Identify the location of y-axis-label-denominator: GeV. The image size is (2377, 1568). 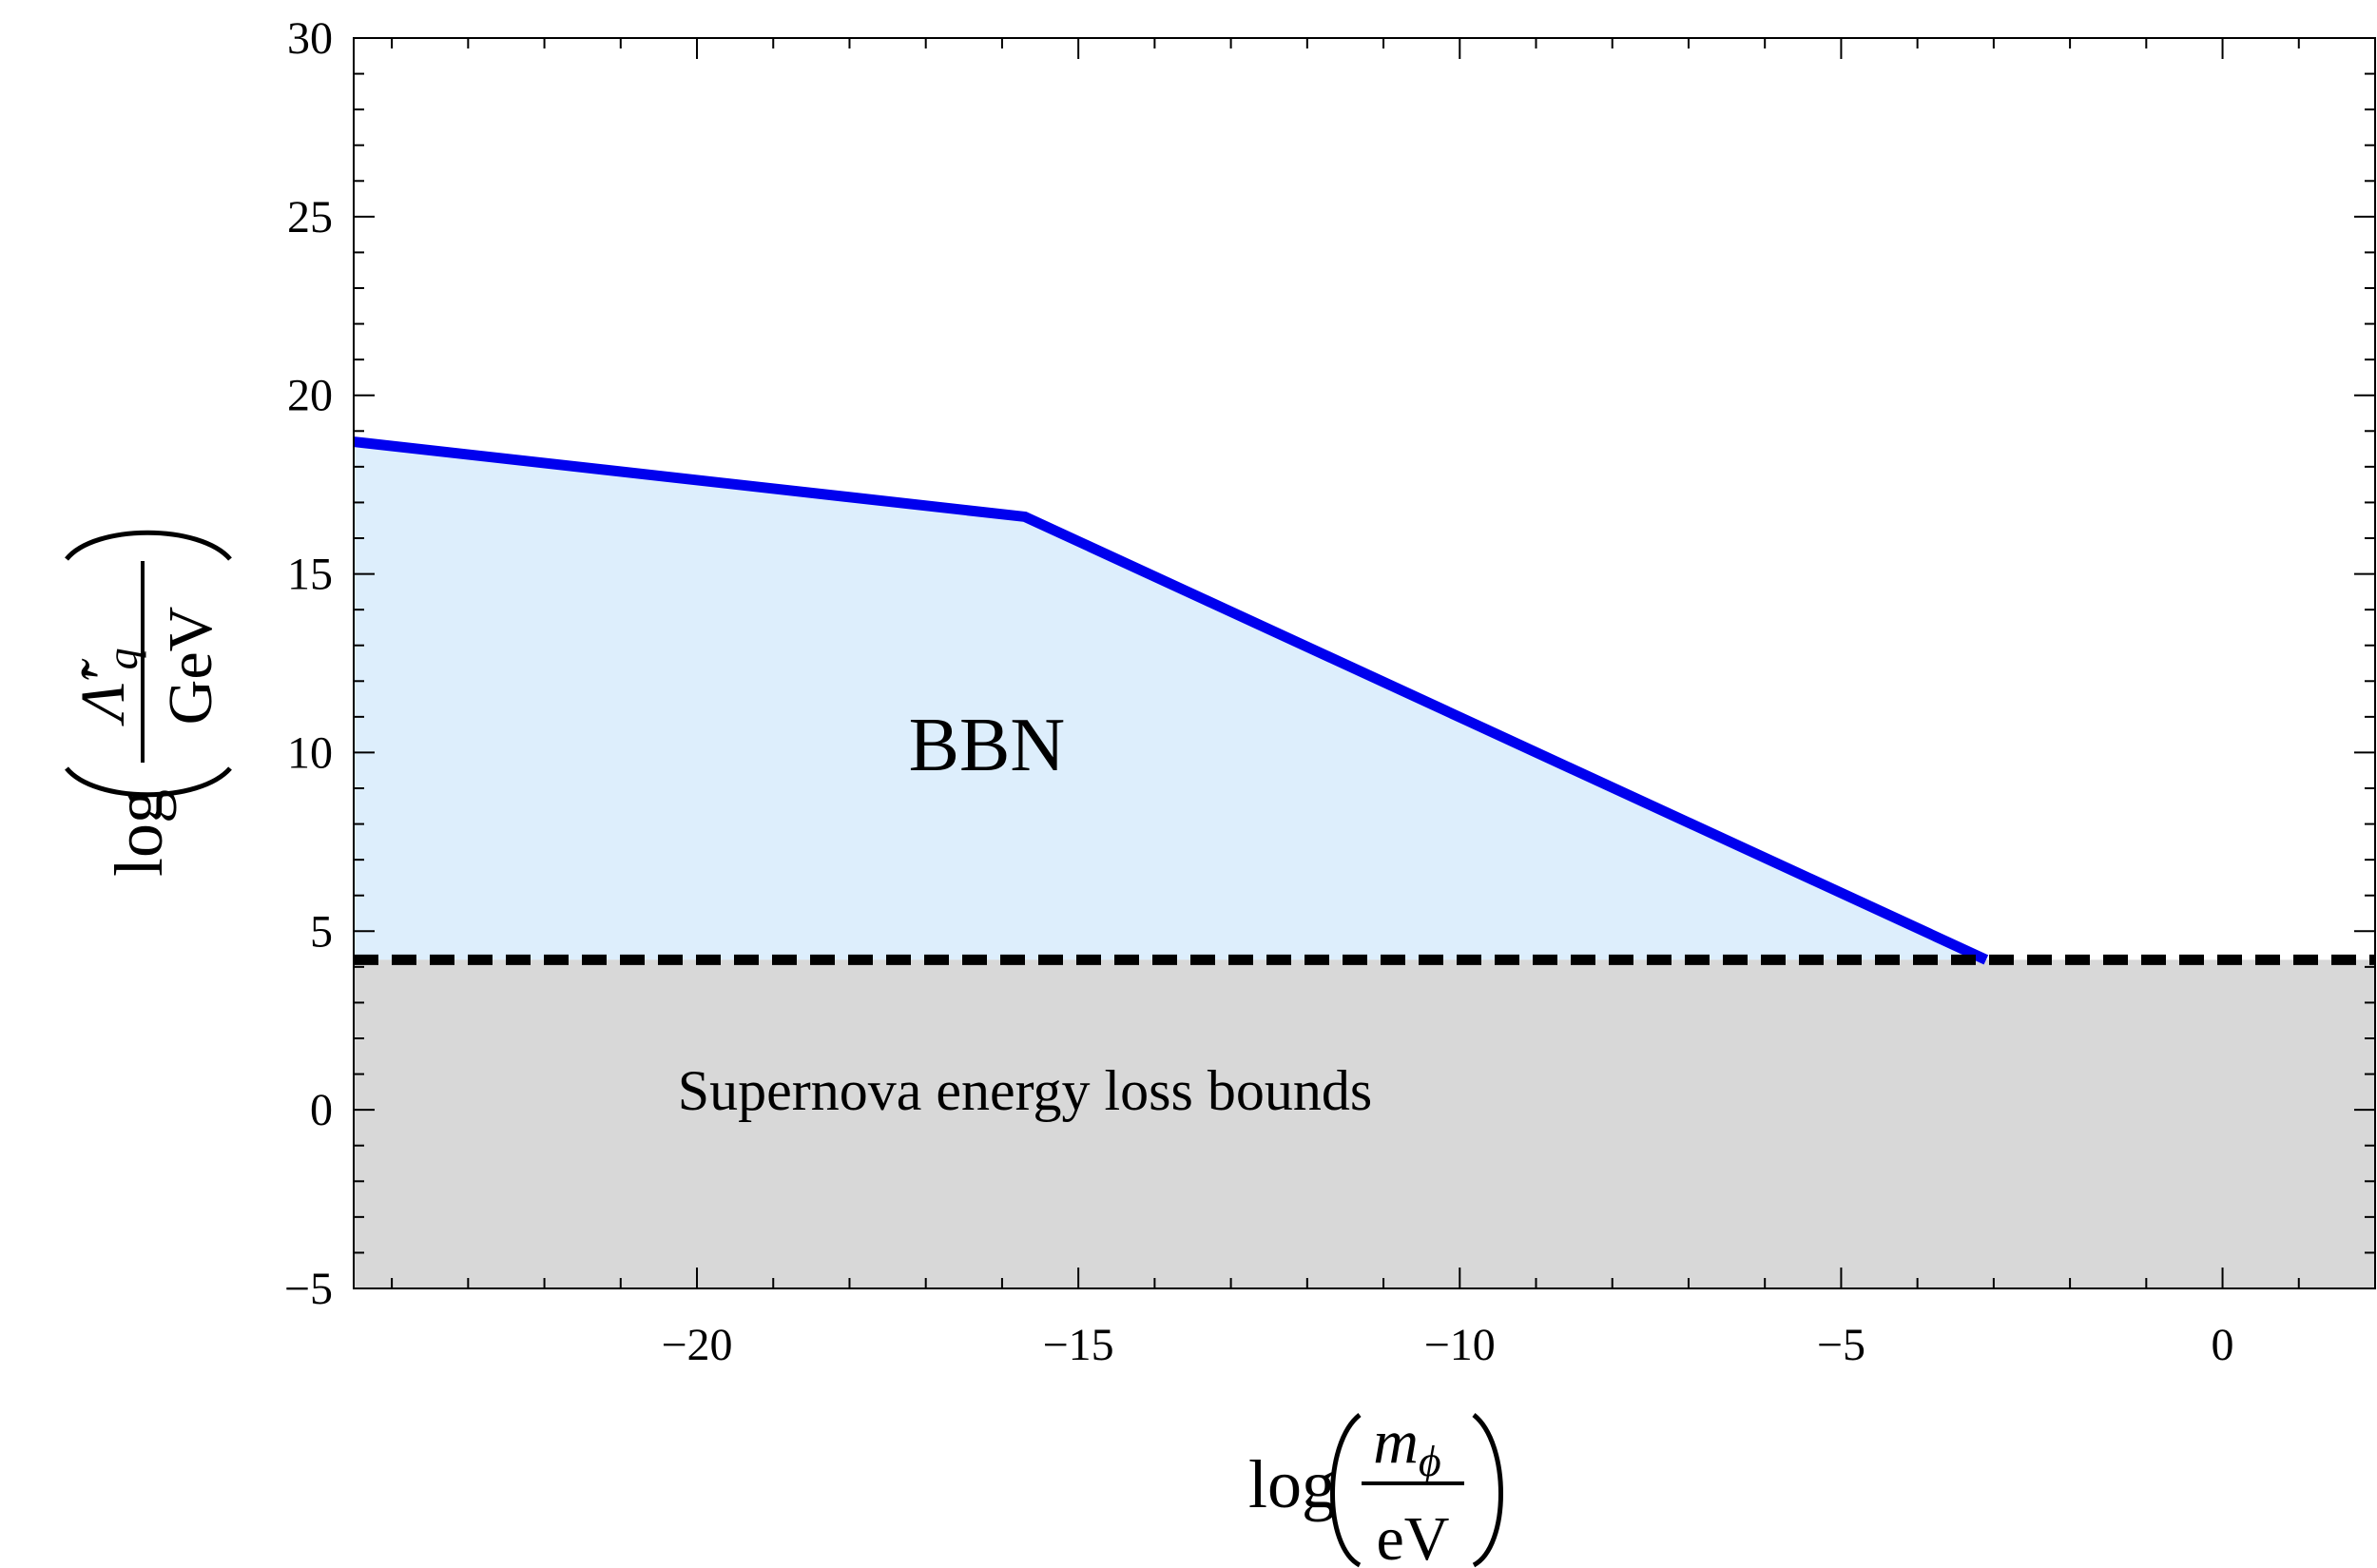
(190, 666).